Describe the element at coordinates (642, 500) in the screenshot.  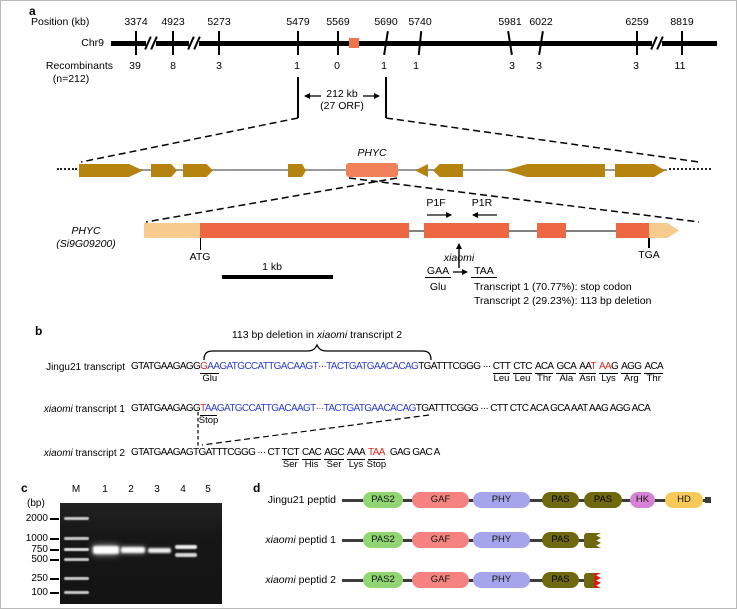
I see `domain-hk: HK` at that location.